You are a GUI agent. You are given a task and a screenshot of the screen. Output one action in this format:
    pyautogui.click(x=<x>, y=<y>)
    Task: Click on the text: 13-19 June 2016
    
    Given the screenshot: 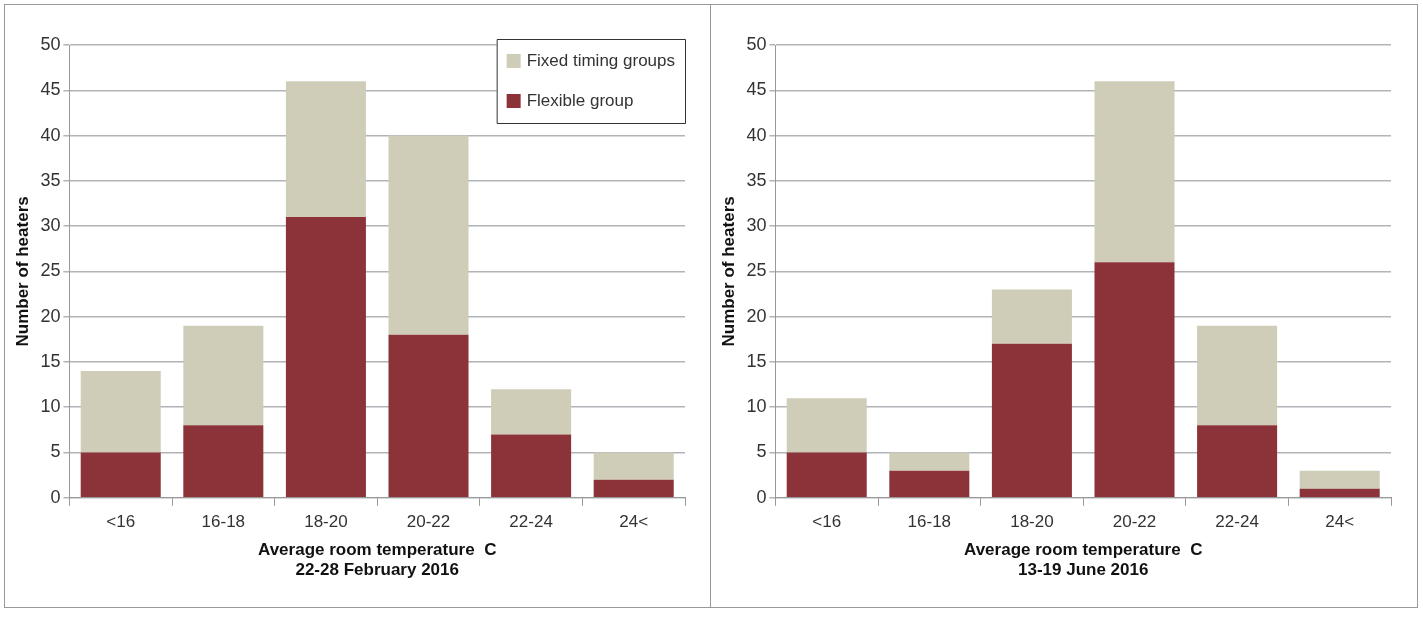 What is the action you would take?
    pyautogui.click(x=1083, y=570)
    